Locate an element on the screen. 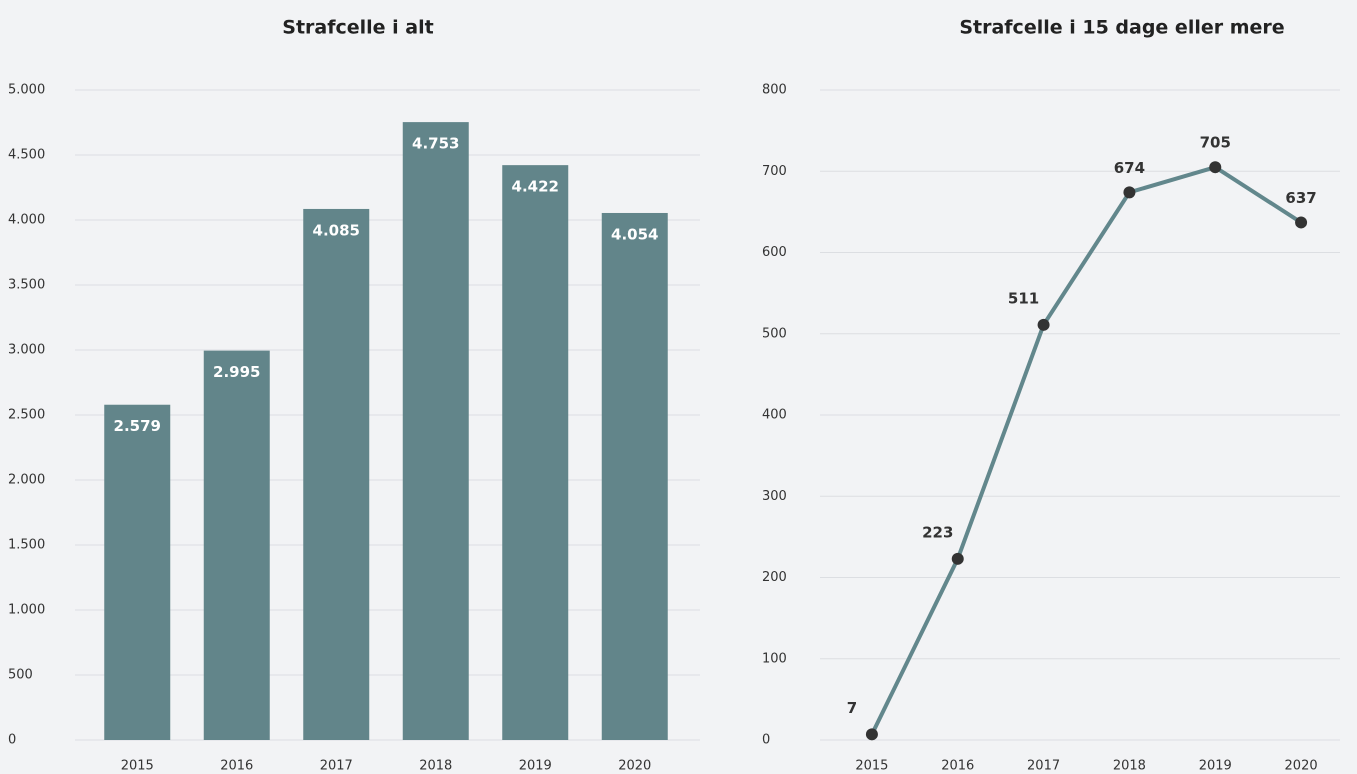 The height and width of the screenshot is (774, 1357). value-label: 705 is located at coordinates (1215, 143).